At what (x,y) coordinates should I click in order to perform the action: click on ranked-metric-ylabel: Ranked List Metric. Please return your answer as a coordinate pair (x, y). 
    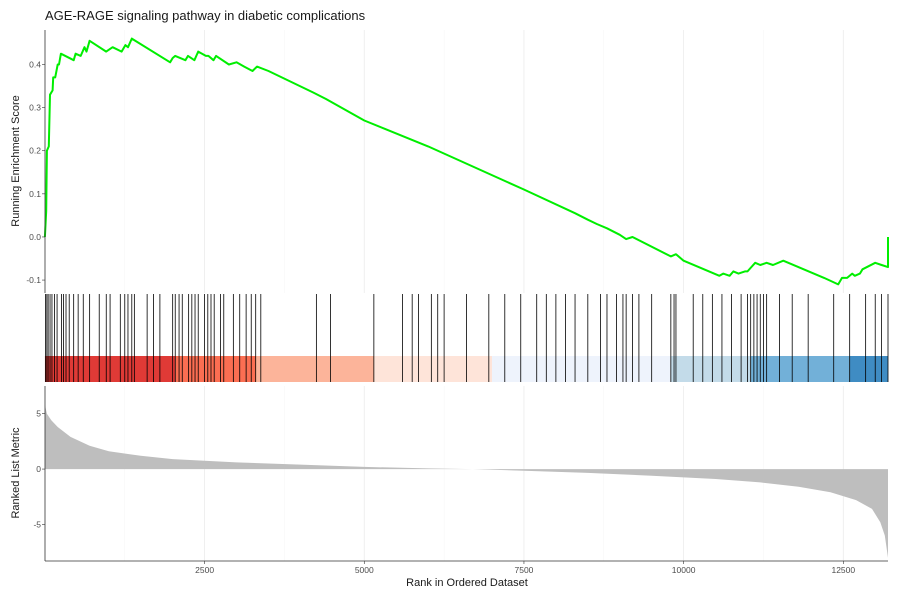
    Looking at the image, I should click on (16, 473).